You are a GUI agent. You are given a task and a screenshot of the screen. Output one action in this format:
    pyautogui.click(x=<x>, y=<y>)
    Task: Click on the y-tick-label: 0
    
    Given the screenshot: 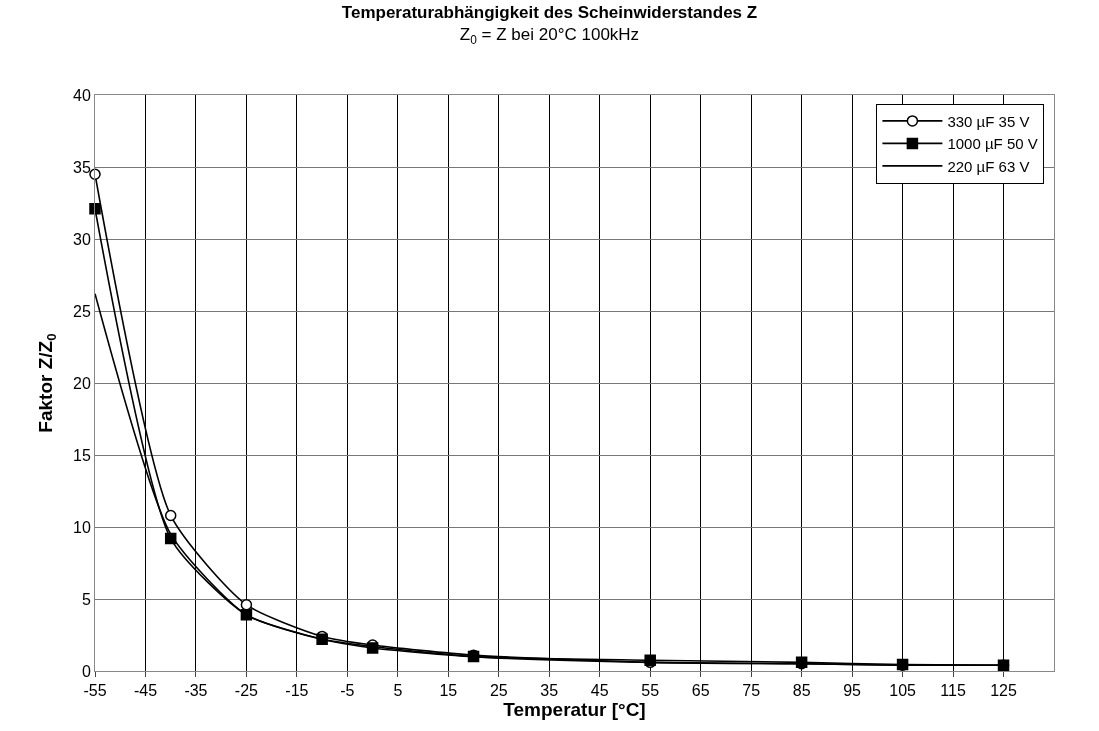 What is the action you would take?
    pyautogui.click(x=86, y=671)
    